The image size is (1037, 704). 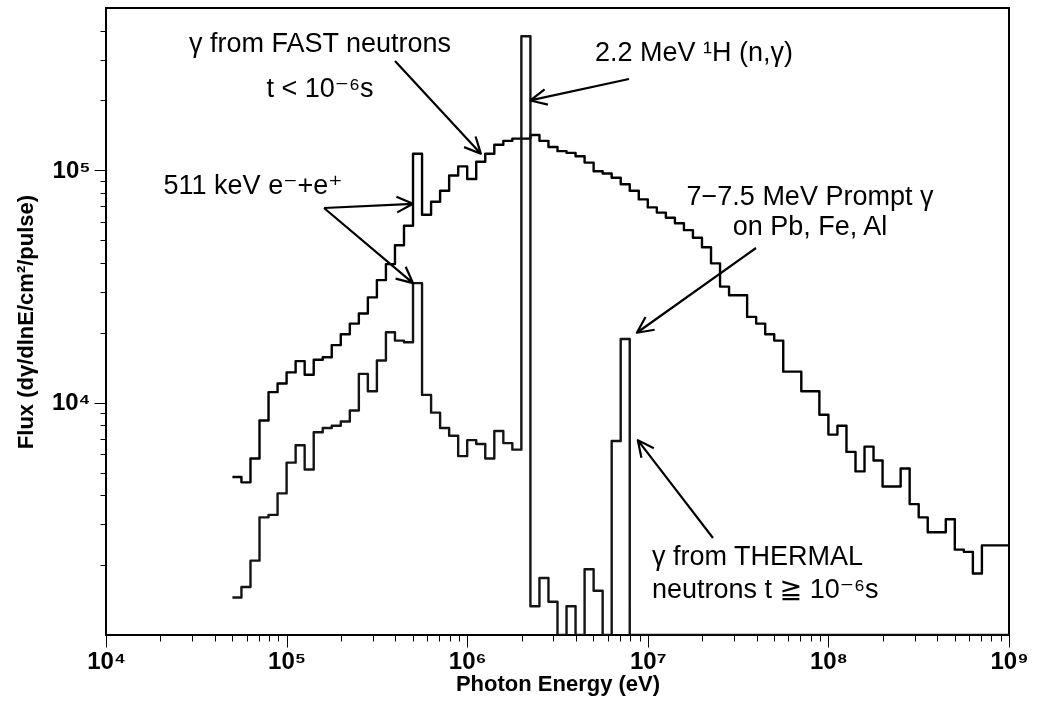 I want to click on x-tick-label: 10⁵, so click(x=287, y=660).